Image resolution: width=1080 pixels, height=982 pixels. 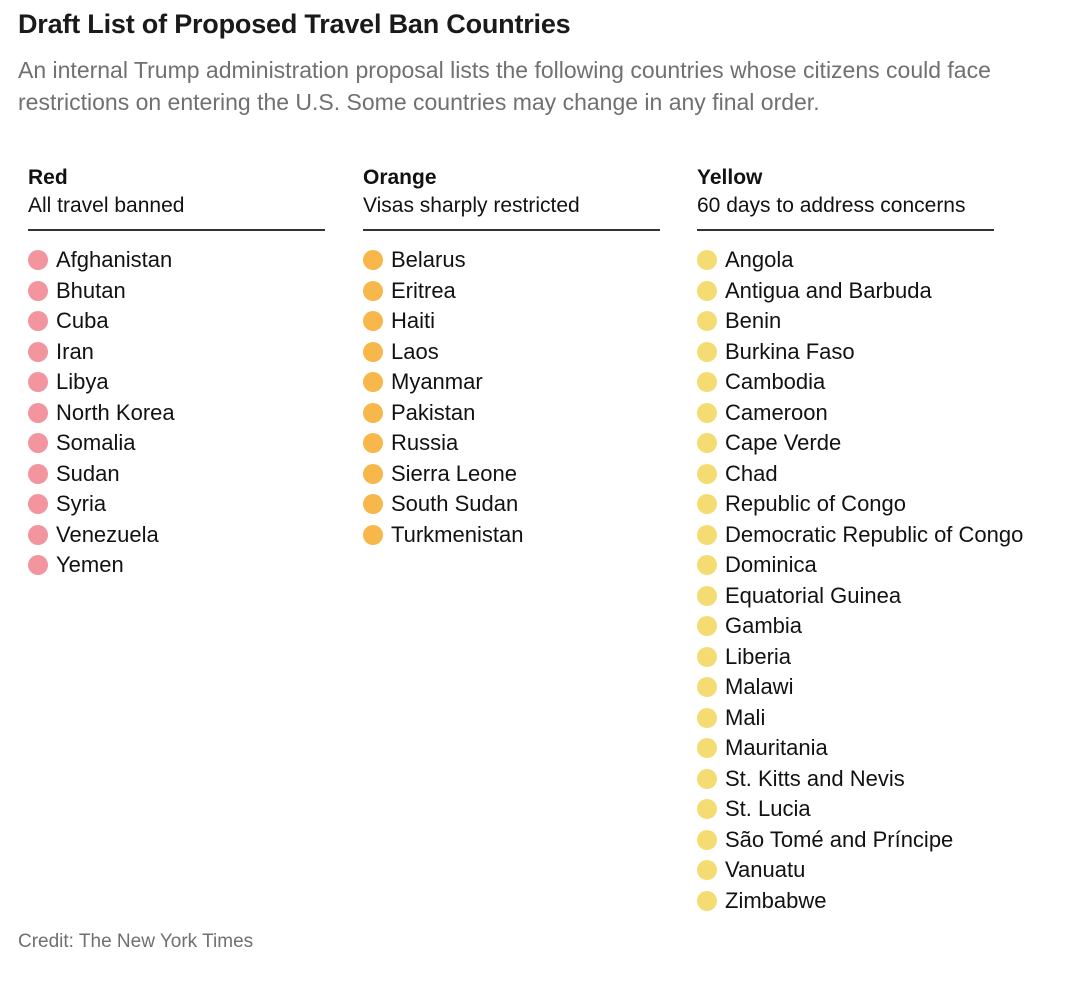 What do you see at coordinates (815, 778) in the screenshot?
I see `country-name: St. Kitts and Nevis` at bounding box center [815, 778].